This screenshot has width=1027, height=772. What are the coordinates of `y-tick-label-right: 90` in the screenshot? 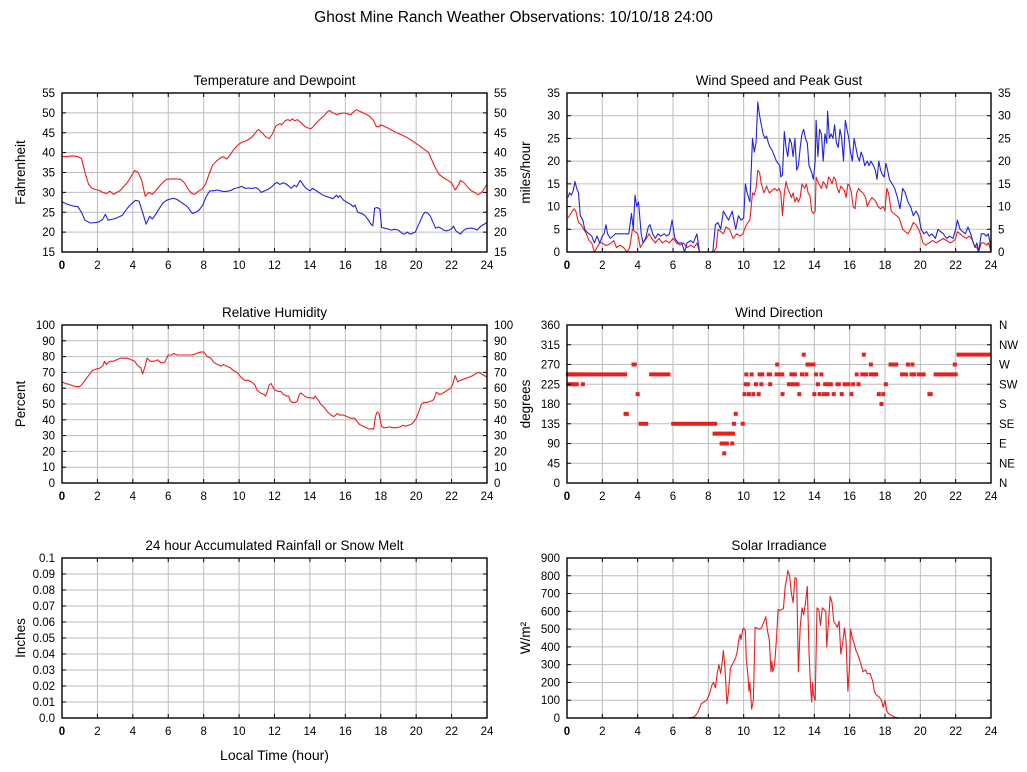 It's located at (500, 342).